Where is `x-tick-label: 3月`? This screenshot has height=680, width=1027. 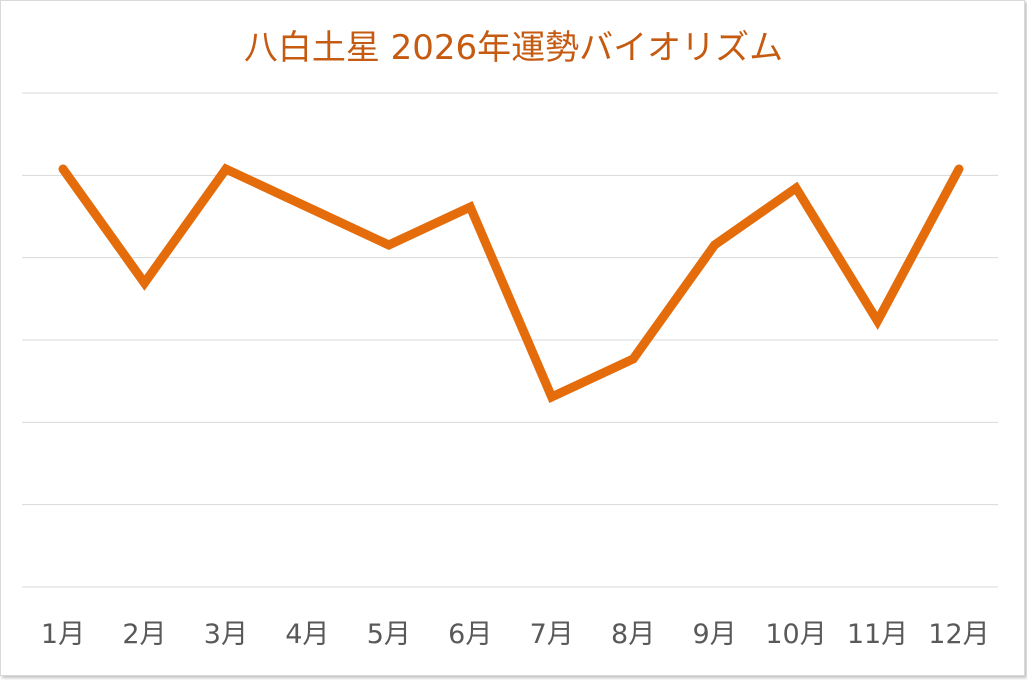 x-tick-label: 3月 is located at coordinates (226, 634).